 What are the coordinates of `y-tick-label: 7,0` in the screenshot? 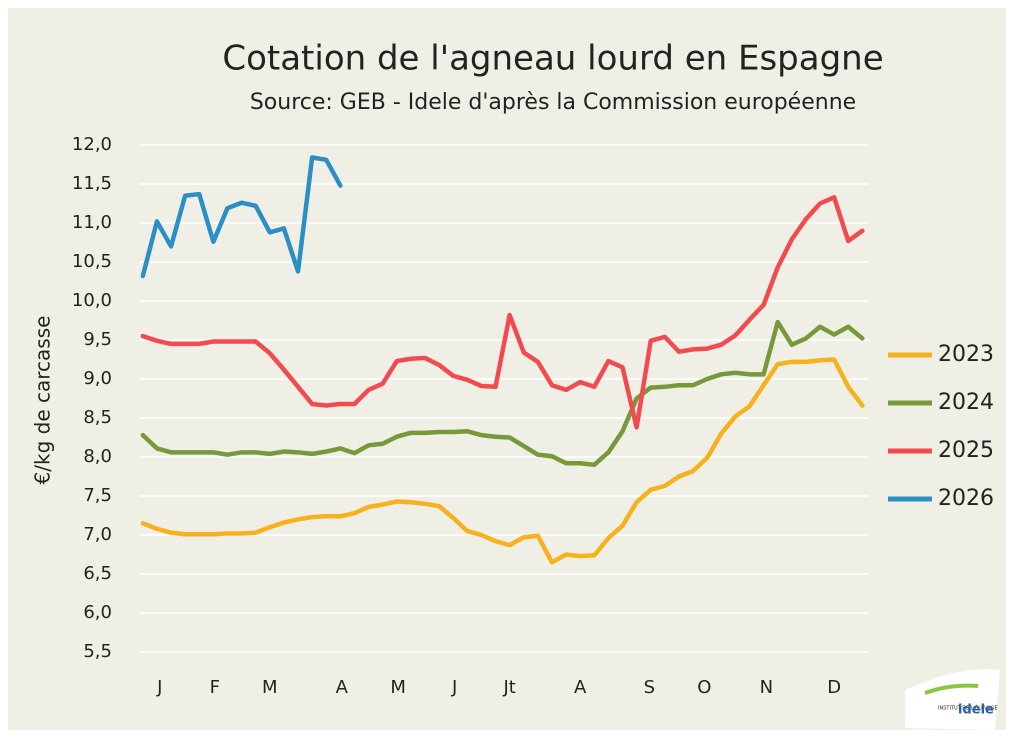 It's located at (97, 534).